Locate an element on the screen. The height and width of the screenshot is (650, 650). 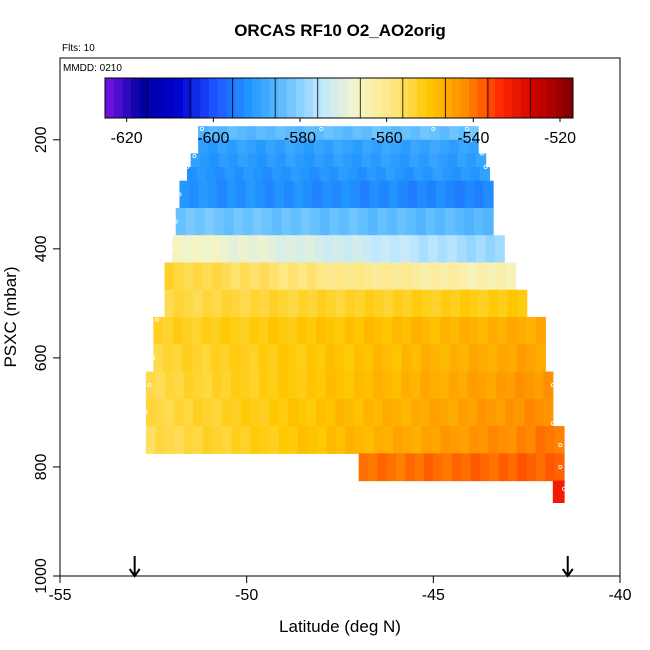
x-axis-tick-label: -55 is located at coordinates (59, 595).